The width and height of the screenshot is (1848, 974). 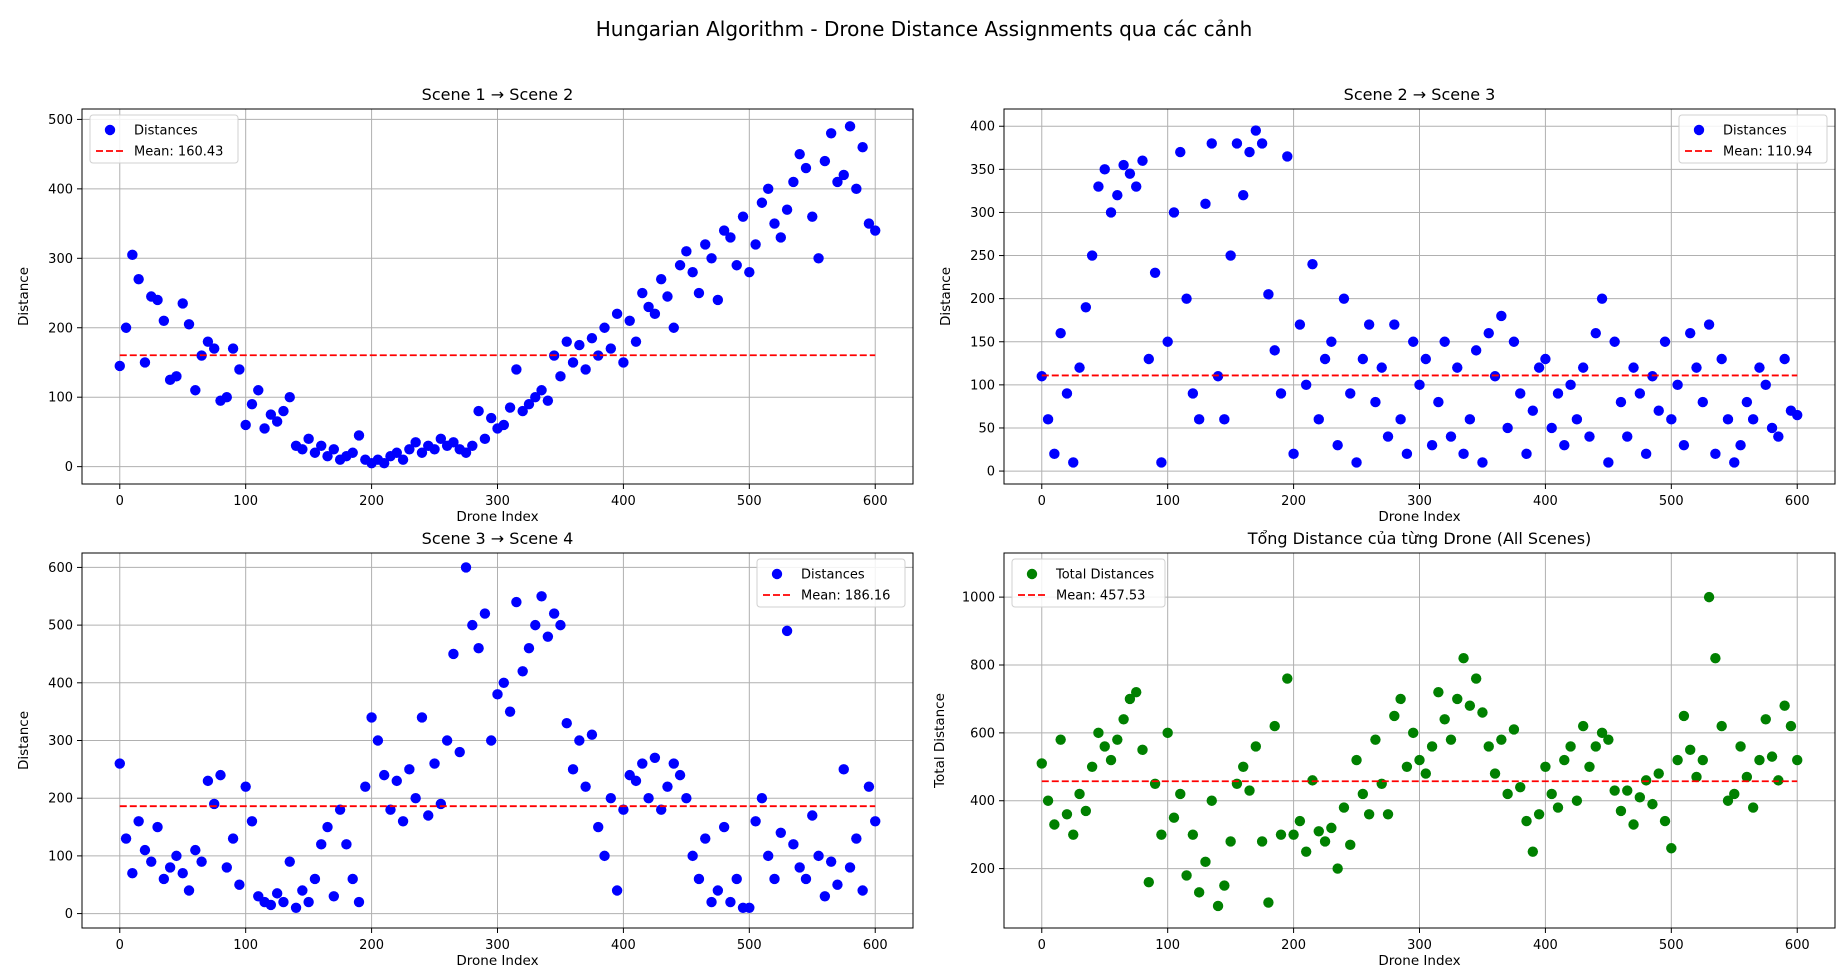 What do you see at coordinates (1755, 131) in the screenshot?
I see `legend-label-series: Distances` at bounding box center [1755, 131].